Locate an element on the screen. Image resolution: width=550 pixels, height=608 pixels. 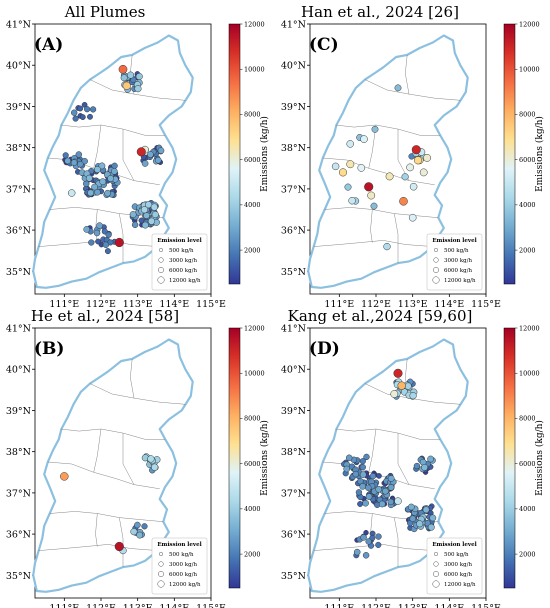
panel-title: Han et al., 2024 [26] is located at coordinates (380, 12).